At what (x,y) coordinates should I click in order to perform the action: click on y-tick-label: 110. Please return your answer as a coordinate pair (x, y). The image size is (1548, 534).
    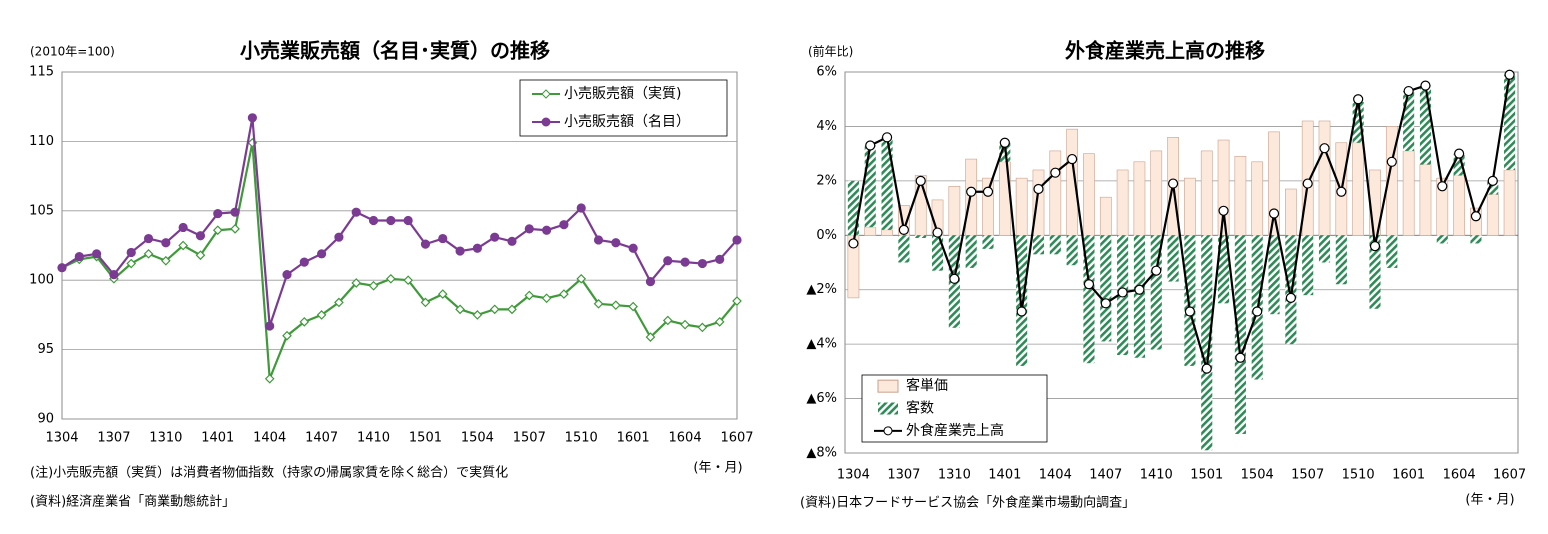
    Looking at the image, I should click on (41, 141).